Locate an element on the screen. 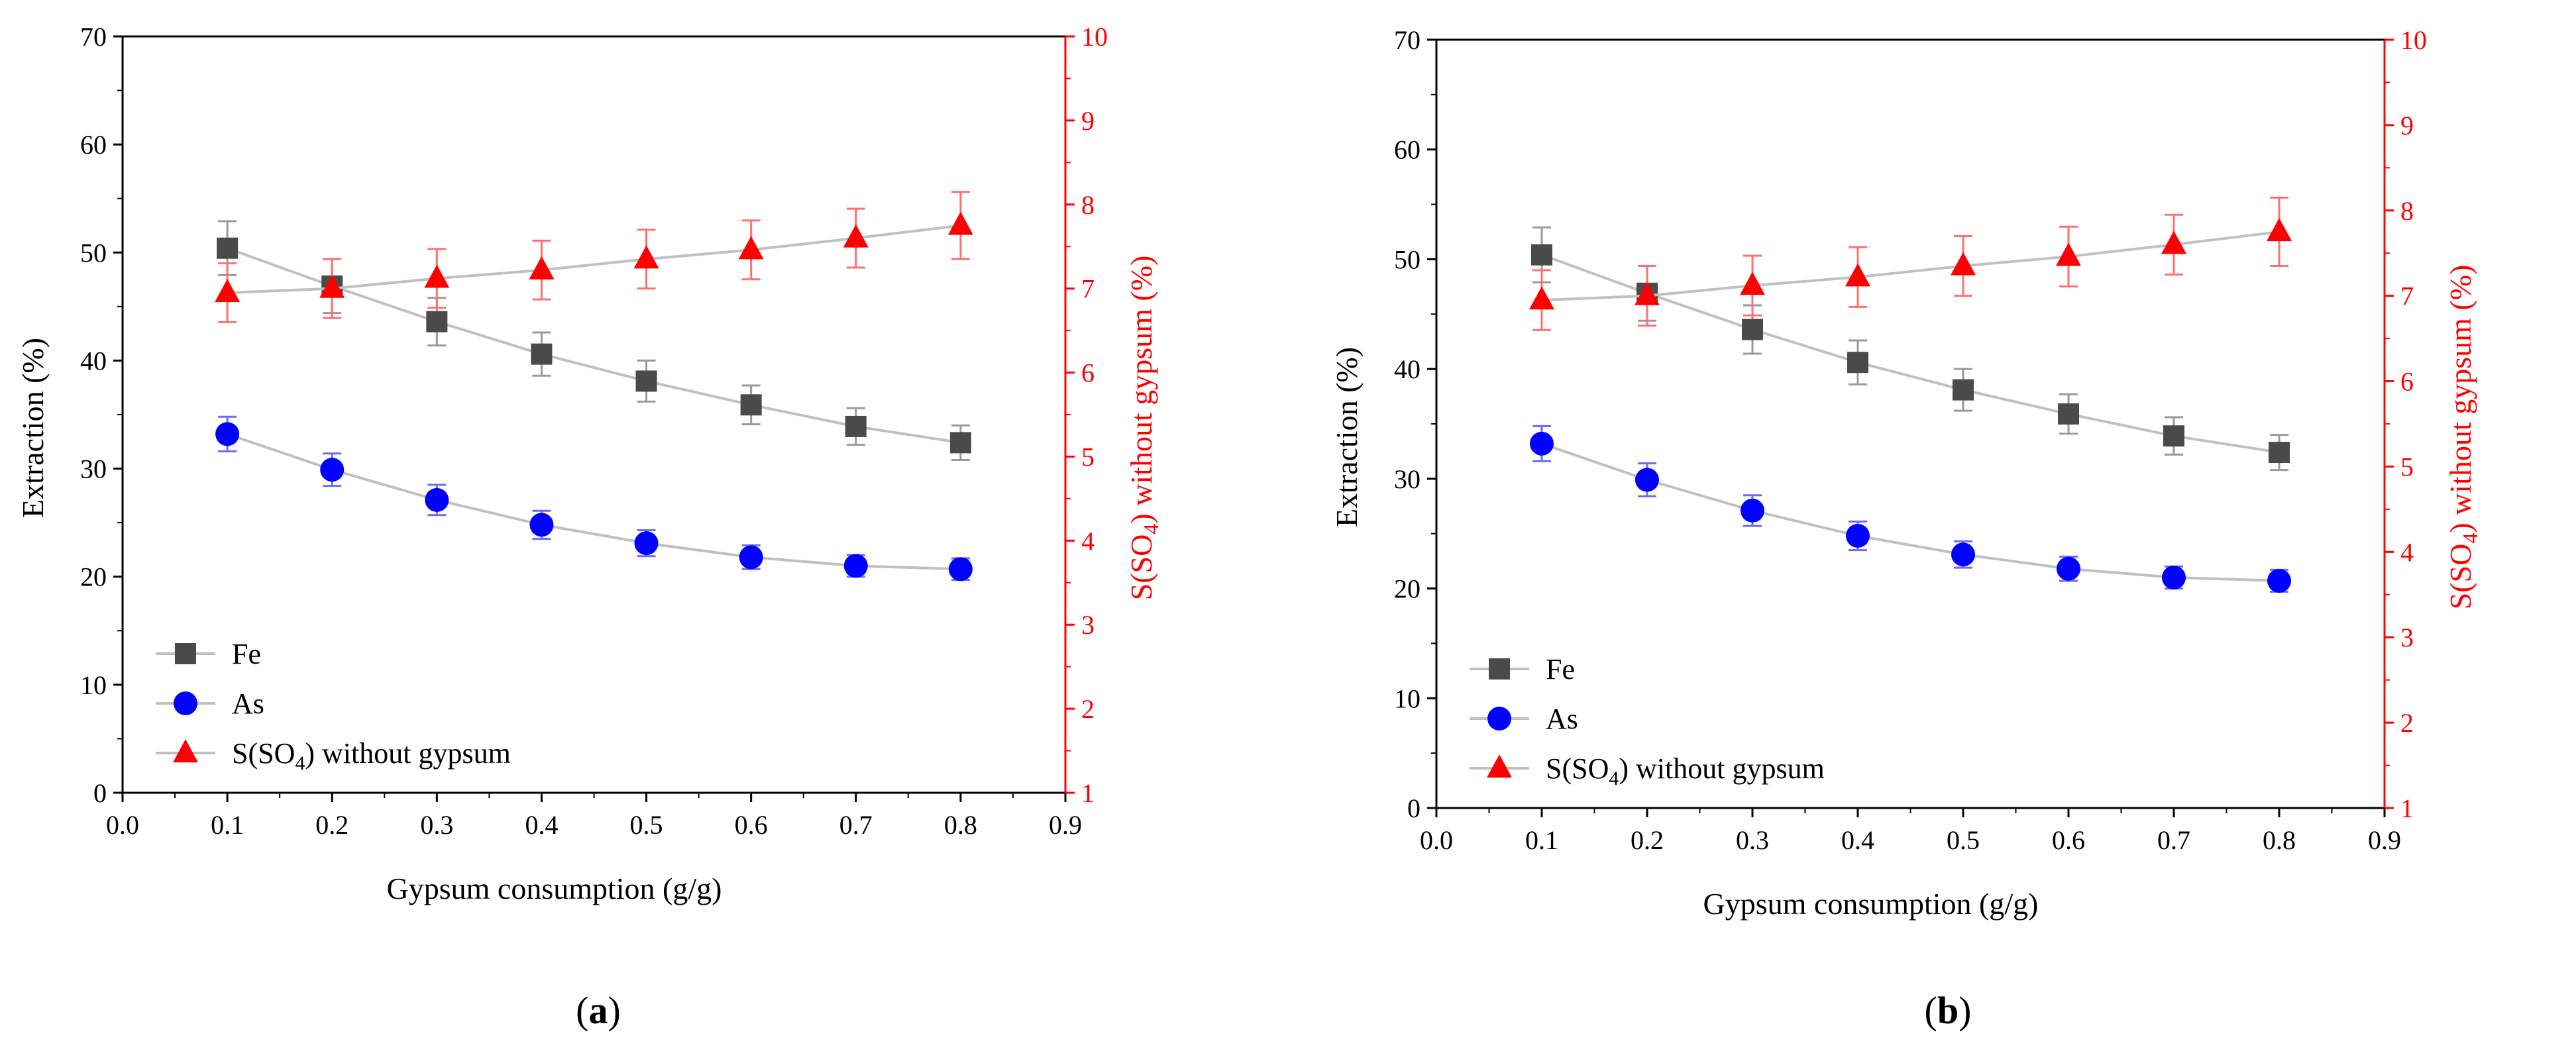 The image size is (2576, 1061). y2-tick-label: 1 is located at coordinates (2407, 808).